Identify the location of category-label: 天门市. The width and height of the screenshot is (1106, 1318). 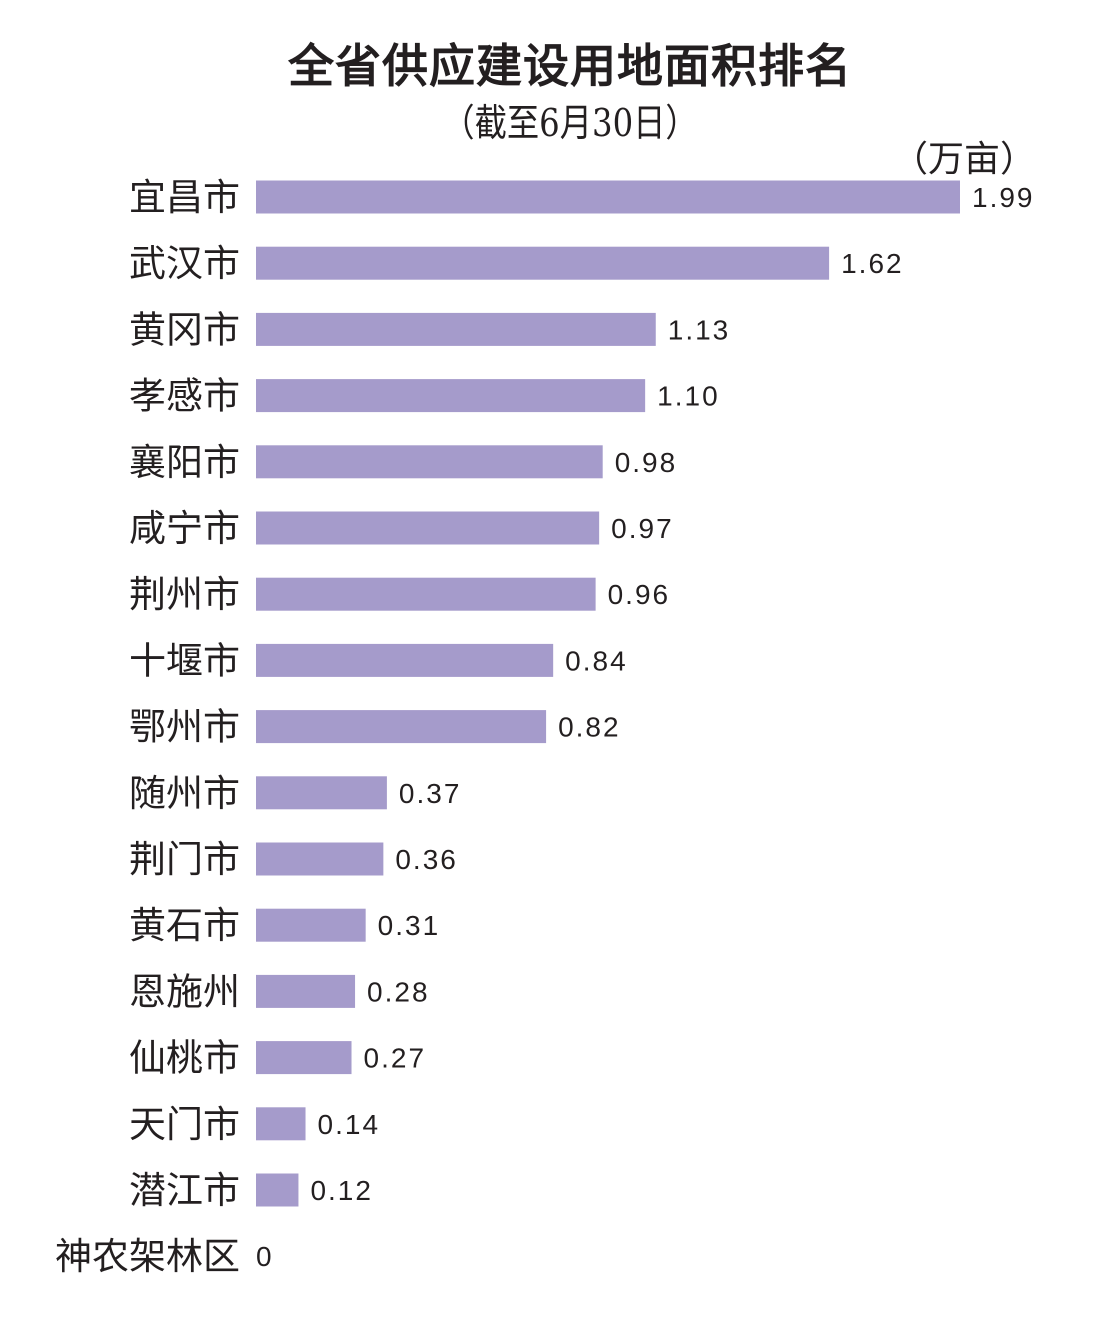
(184, 1124).